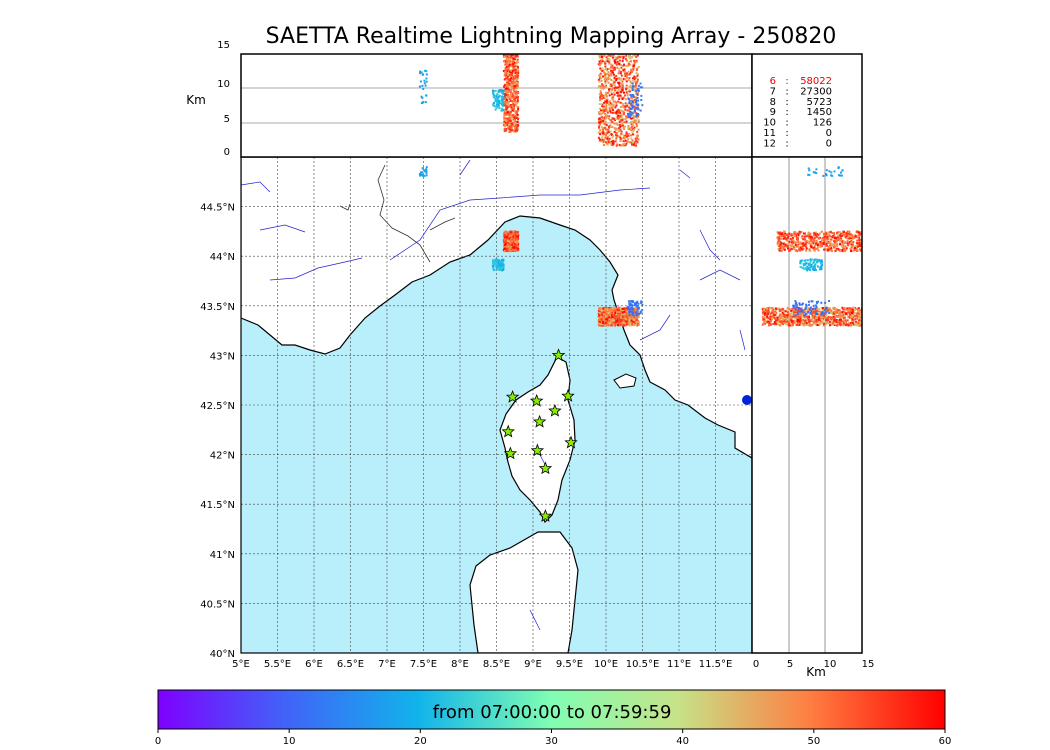 This screenshot has width=1050, height=750. Describe the element at coordinates (404, 213) in the screenshot. I see `border-line` at that location.